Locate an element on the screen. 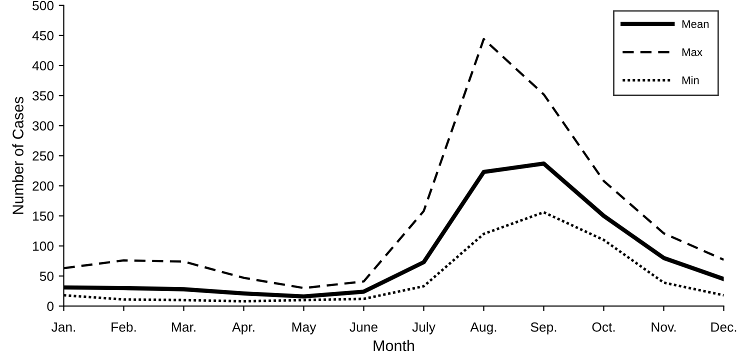  x-tick-label: July is located at coordinates (424, 328).